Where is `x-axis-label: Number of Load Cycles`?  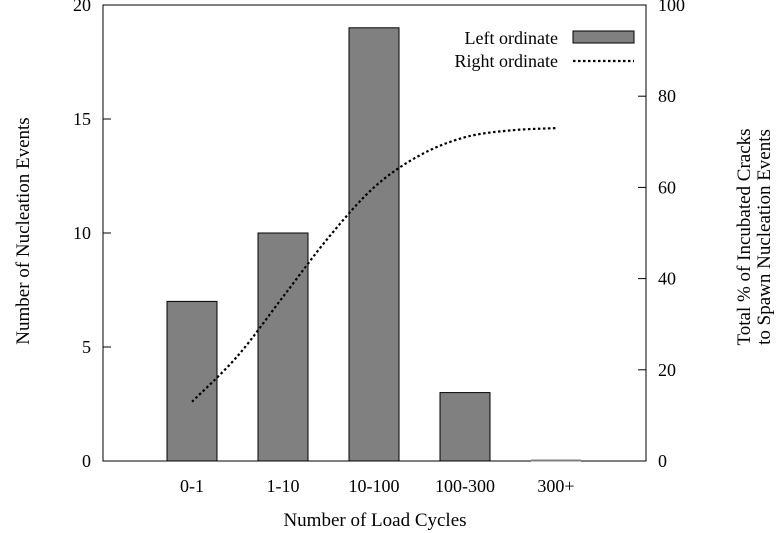 x-axis-label: Number of Load Cycles is located at coordinates (374, 520).